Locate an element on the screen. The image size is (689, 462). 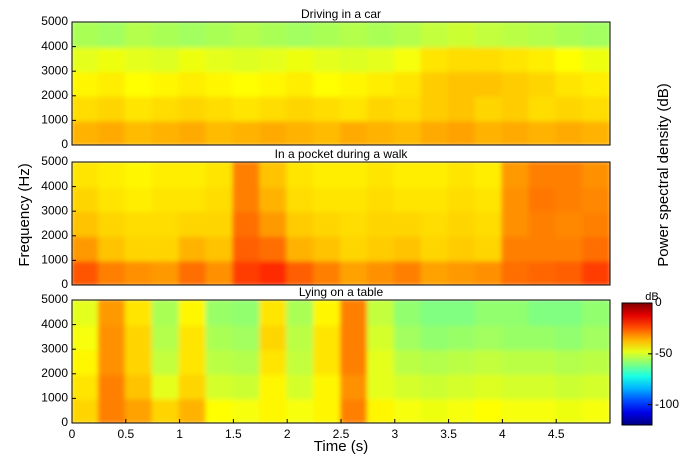
x-tick-label: 3 is located at coordinates (394, 434).